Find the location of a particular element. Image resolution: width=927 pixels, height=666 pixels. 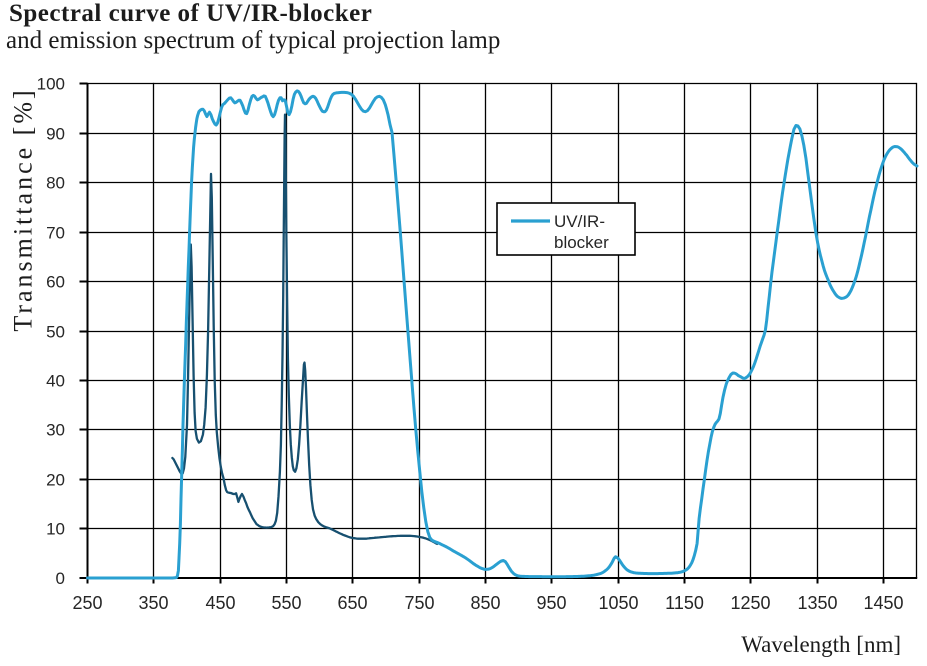

svg-text: 650 is located at coordinates (352, 603).